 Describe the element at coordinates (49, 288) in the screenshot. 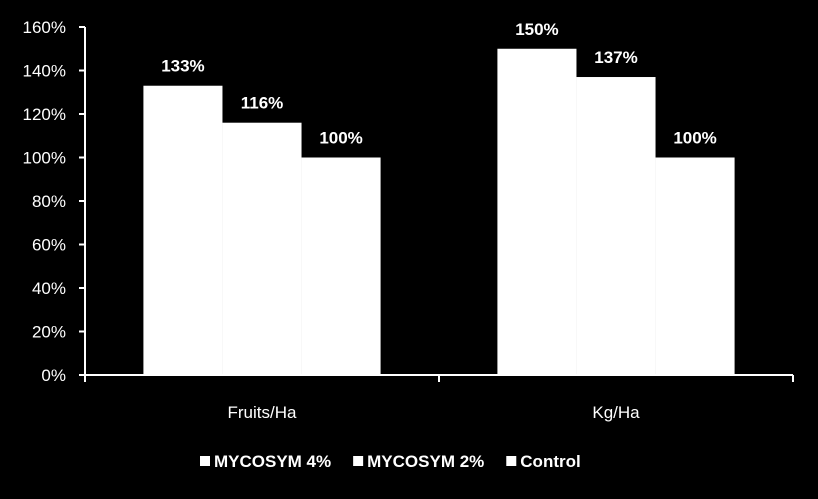

I see `y-tick-label: 40%` at that location.